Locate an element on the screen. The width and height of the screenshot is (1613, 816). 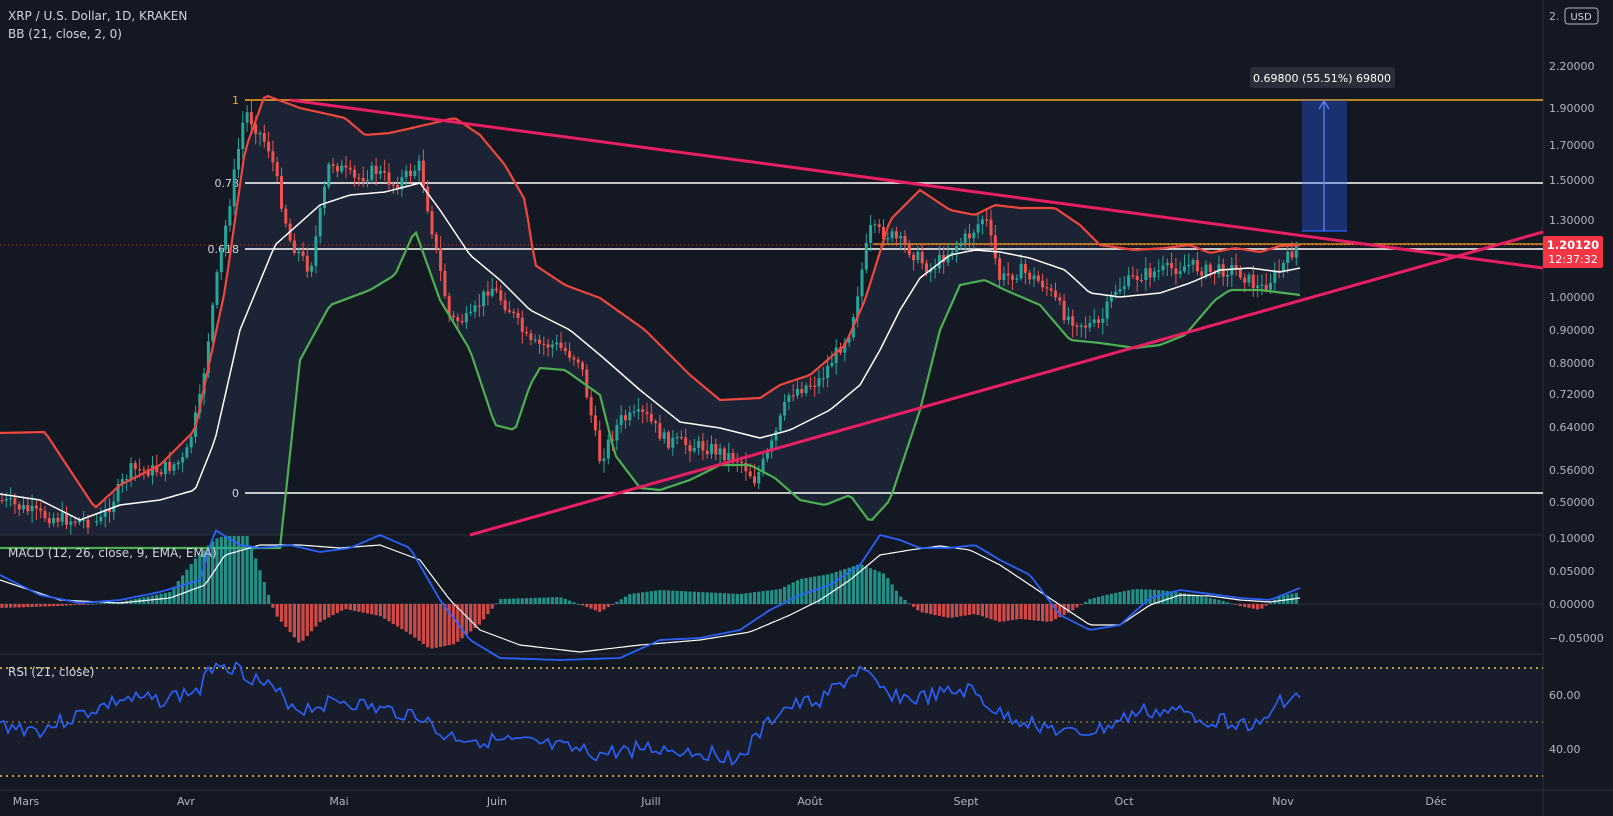
time-tick: Nov is located at coordinates (1283, 801).